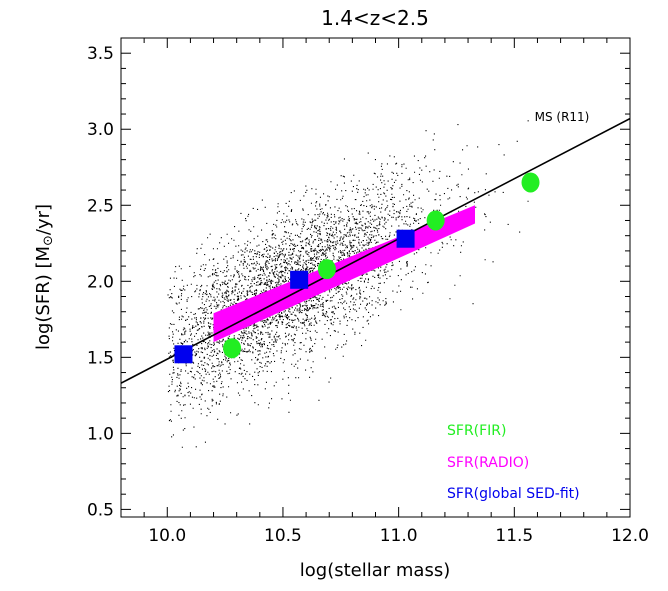 This screenshot has width=668, height=591. I want to click on main-sequence-label: MS (R11), so click(562, 117).